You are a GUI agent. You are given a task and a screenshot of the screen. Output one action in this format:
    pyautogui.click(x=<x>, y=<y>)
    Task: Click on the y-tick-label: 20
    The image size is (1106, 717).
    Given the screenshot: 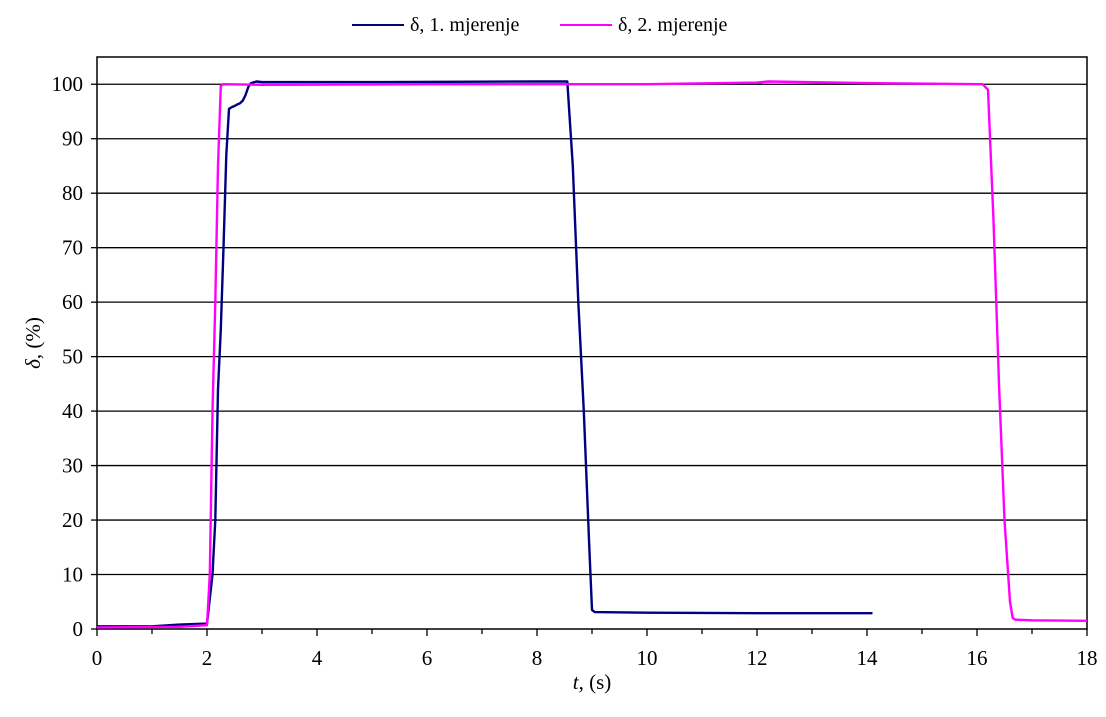 What is the action you would take?
    pyautogui.click(x=72, y=520)
    